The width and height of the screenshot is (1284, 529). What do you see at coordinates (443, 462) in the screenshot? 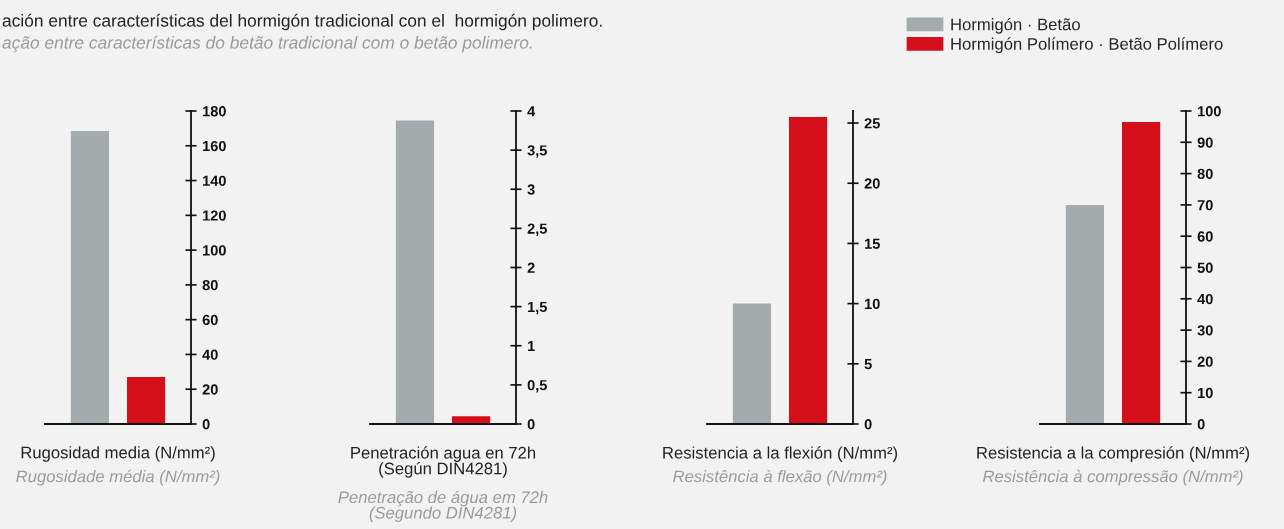
I see `x-axis-title: Penetración agua en 72h (Según DIN4281)` at bounding box center [443, 462].